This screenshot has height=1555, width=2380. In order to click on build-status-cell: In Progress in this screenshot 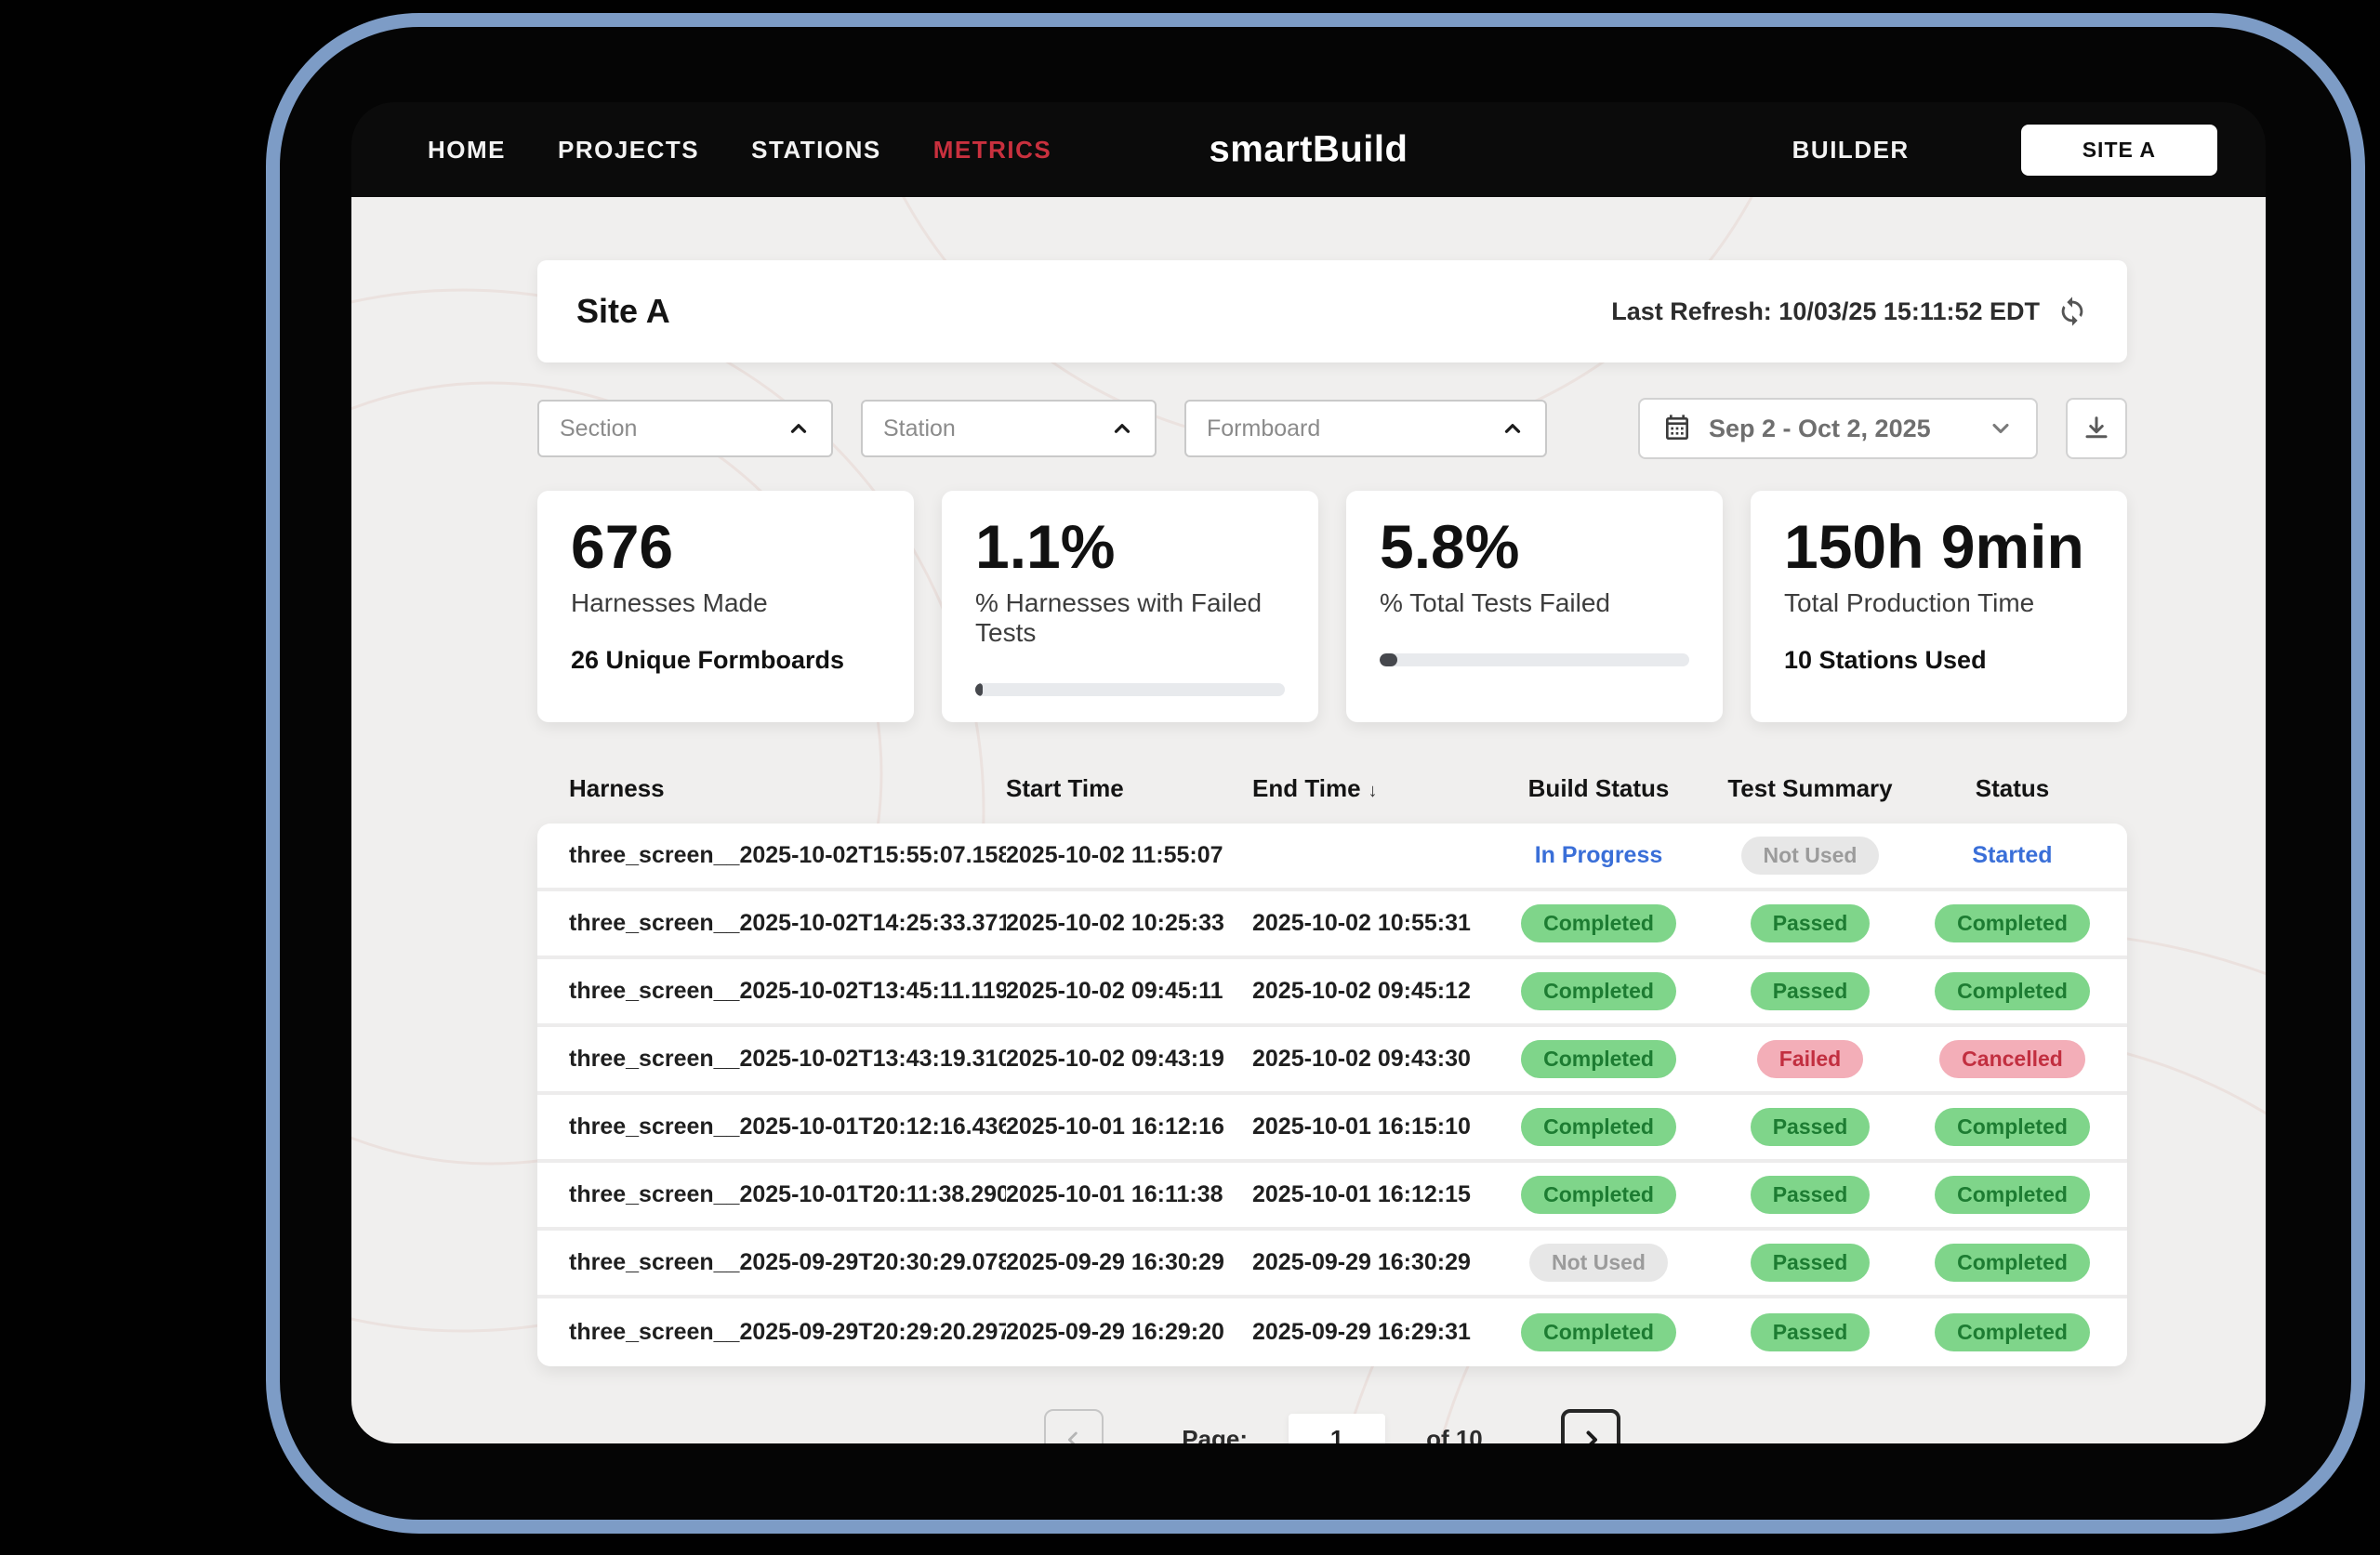, I will do `click(1599, 855)`.